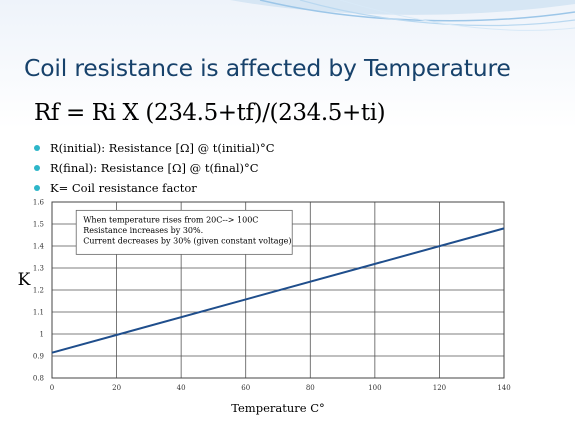 This screenshot has width=575, height=429. What do you see at coordinates (310, 388) in the screenshot?
I see `x-tick-label: 80` at bounding box center [310, 388].